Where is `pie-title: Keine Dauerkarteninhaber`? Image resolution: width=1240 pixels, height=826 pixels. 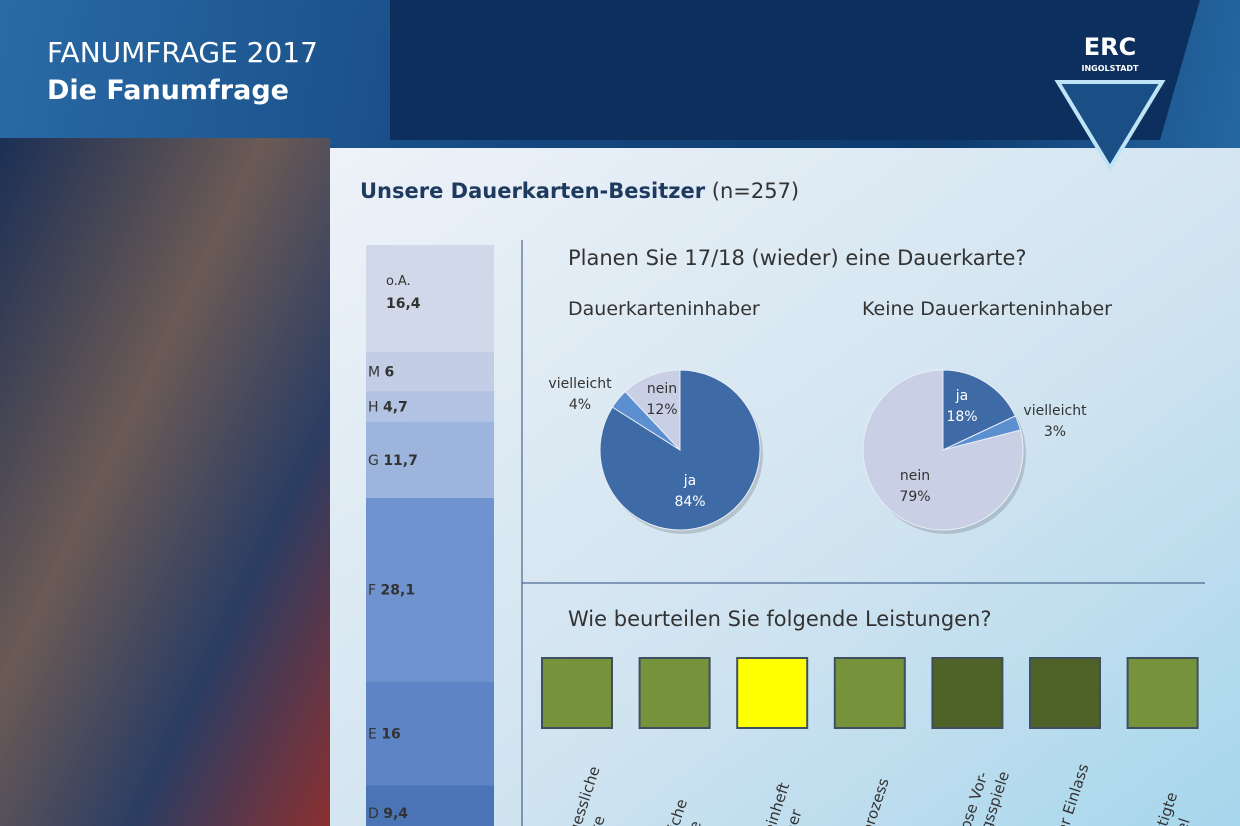
pie-title: Keine Dauerkarteninhaber is located at coordinates (987, 309).